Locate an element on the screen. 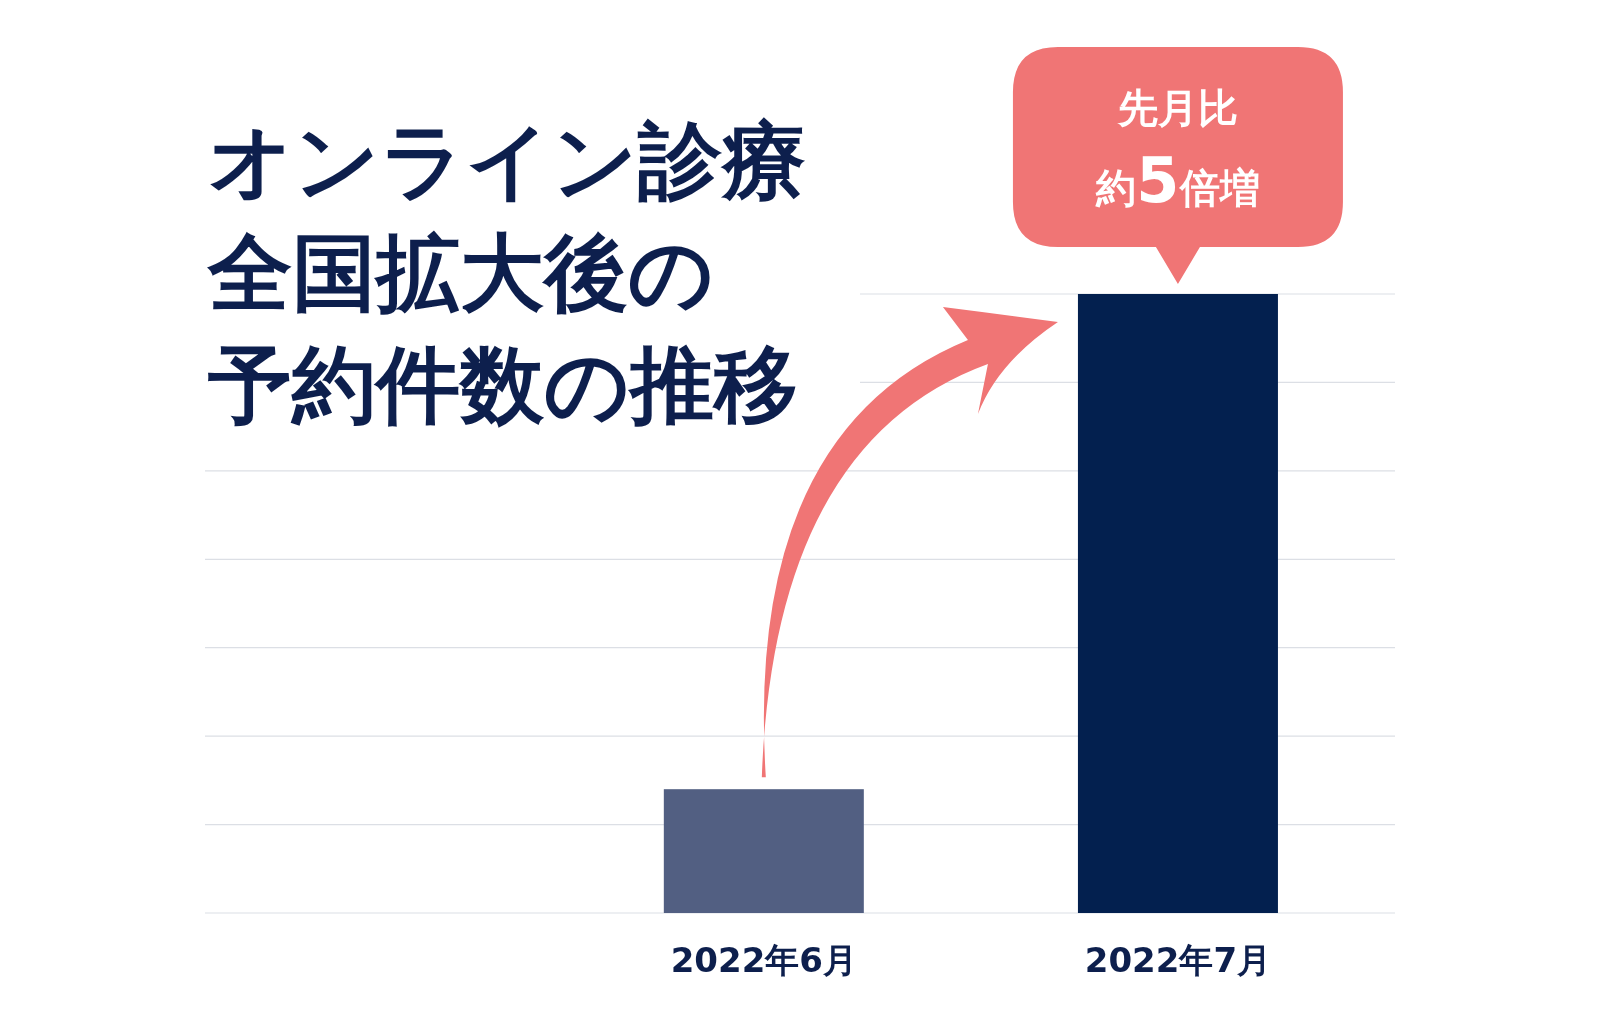 This screenshot has width=1600, height=1030. x-tick-label: 2022年7月 is located at coordinates (1178, 960).